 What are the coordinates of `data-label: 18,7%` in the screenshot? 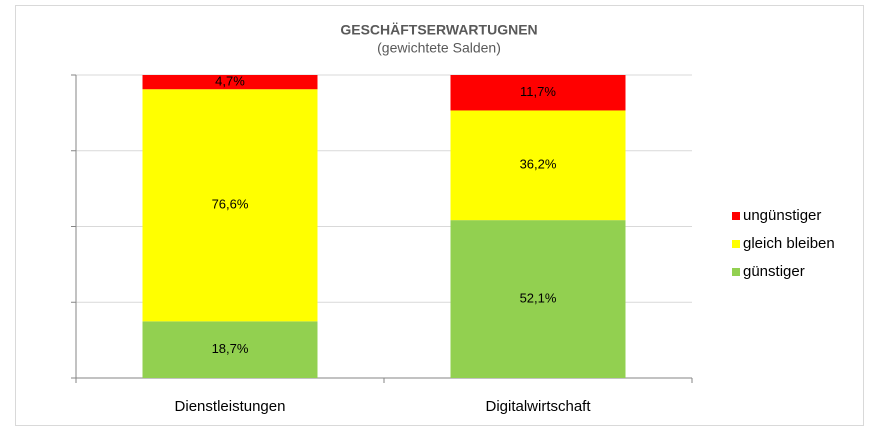 It's located at (230, 348).